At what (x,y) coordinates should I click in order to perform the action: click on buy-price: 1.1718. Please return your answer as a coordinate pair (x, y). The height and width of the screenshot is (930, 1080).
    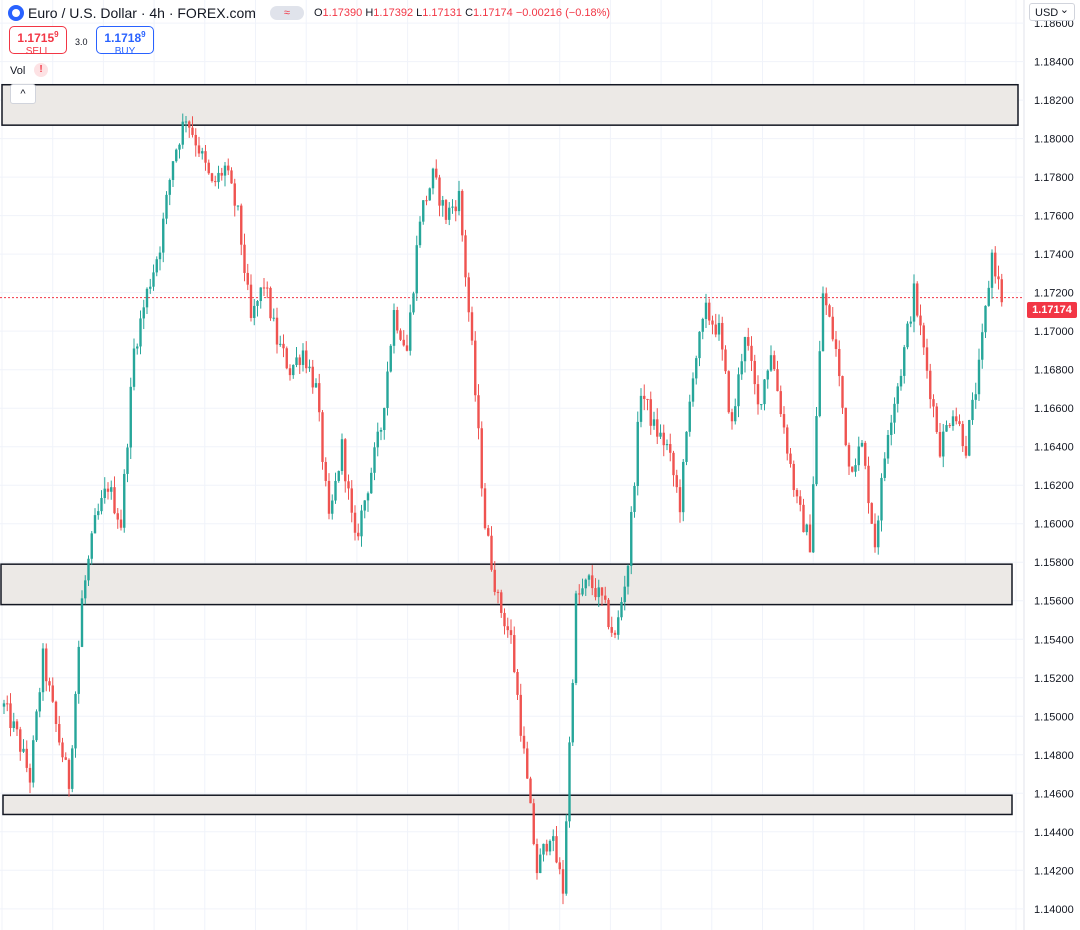
    Looking at the image, I should click on (123, 38).